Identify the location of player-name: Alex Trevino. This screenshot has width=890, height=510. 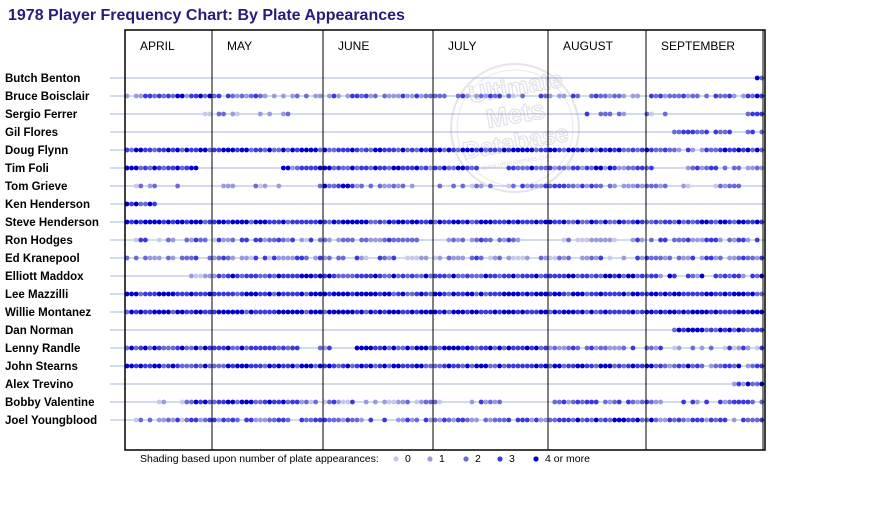
(39, 385).